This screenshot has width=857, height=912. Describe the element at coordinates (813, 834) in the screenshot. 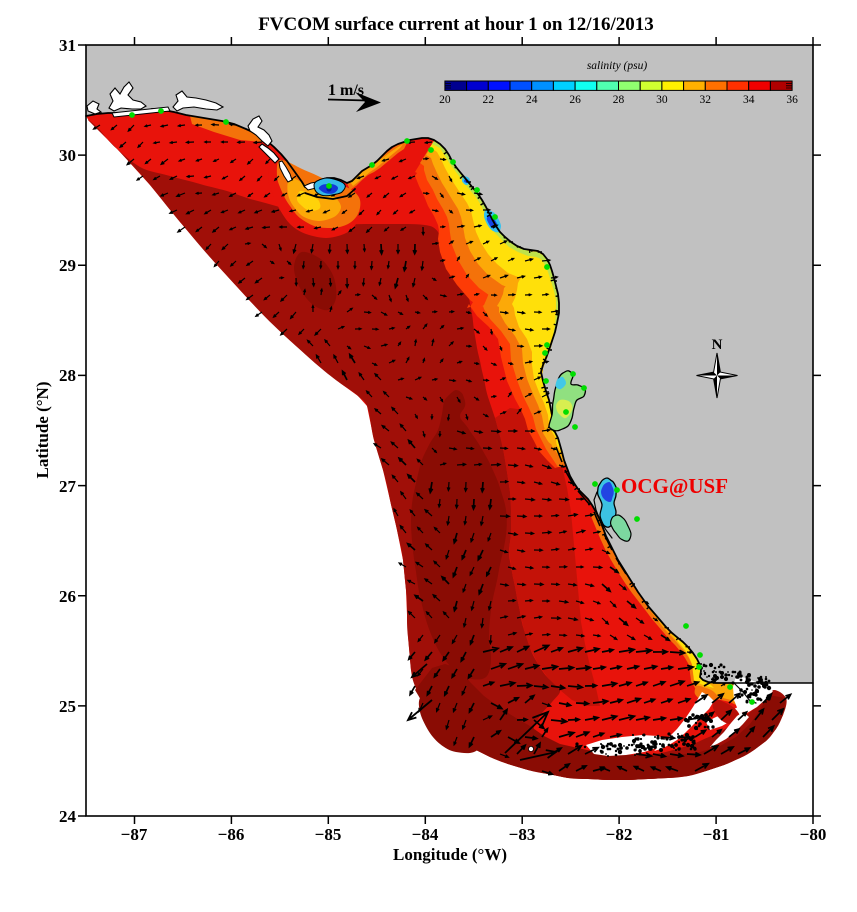

I see `svg-text: −80` at that location.